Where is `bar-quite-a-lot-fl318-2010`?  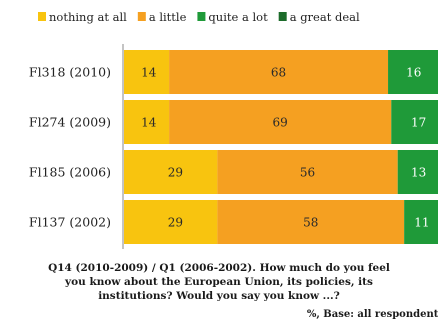
bar-quite-a-lot-fl318-2010 is located at coordinates (413, 72).